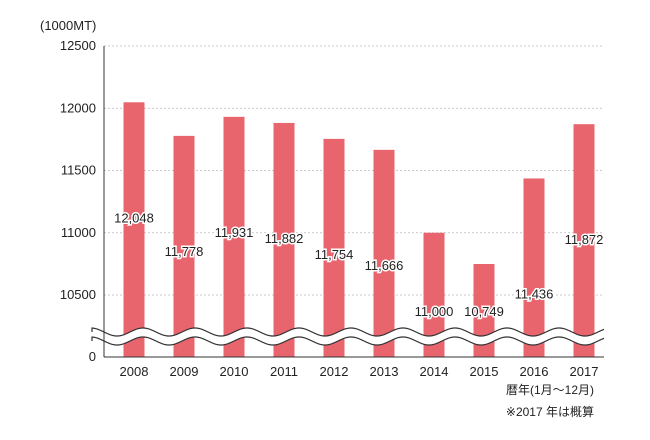 Image resolution: width=650 pixels, height=440 pixels. What do you see at coordinates (384, 371) in the screenshot?
I see `x-tick-label-2013: 2013` at bounding box center [384, 371].